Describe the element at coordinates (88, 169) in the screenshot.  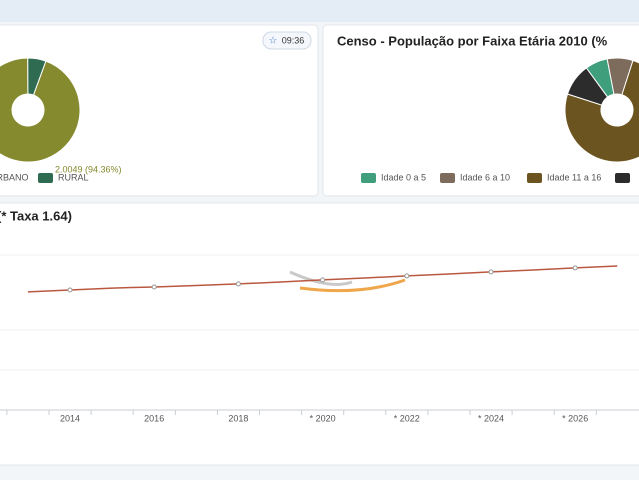
I see `data-label: 2.0049 (94.36%)` at that location.